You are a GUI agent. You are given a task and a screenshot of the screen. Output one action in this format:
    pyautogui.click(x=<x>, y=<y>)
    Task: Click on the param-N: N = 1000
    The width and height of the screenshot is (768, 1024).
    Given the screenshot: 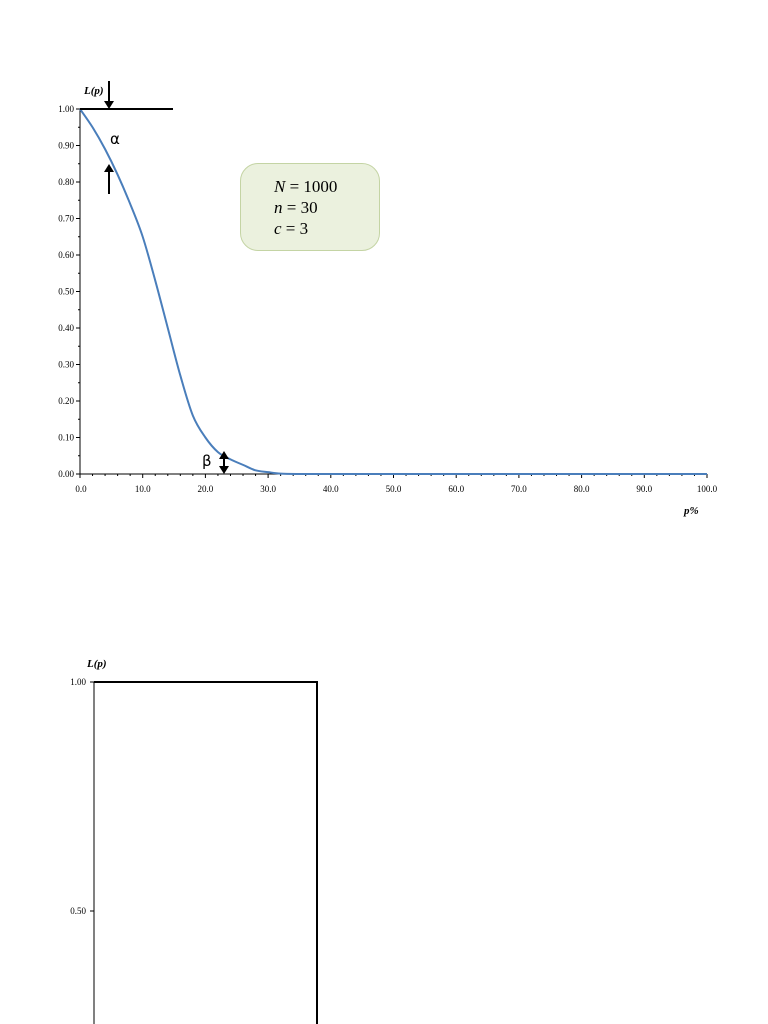 What is the action you would take?
    pyautogui.click(x=326, y=186)
    